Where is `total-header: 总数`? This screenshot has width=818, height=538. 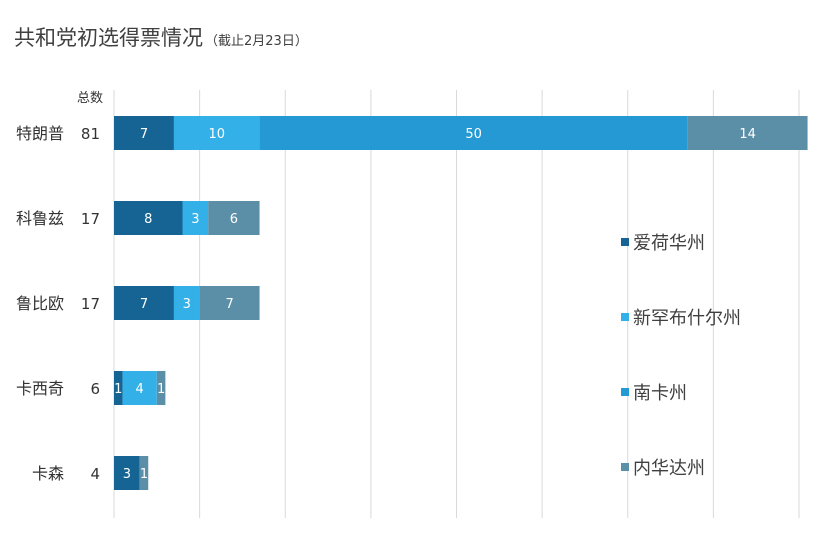
total-header: 总数 is located at coordinates (90, 98).